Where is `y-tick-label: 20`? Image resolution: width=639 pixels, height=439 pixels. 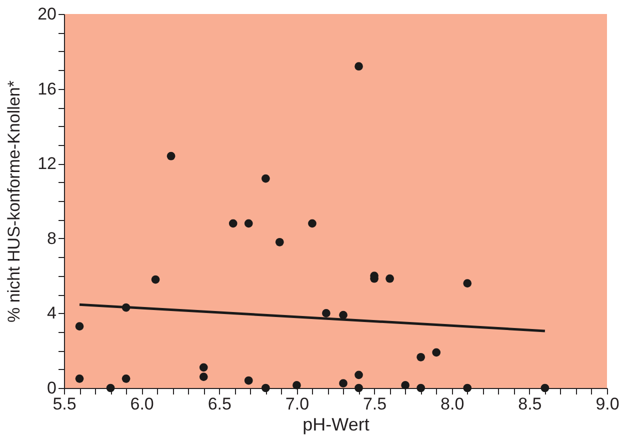 y-tick-label: 20 is located at coordinates (47, 14).